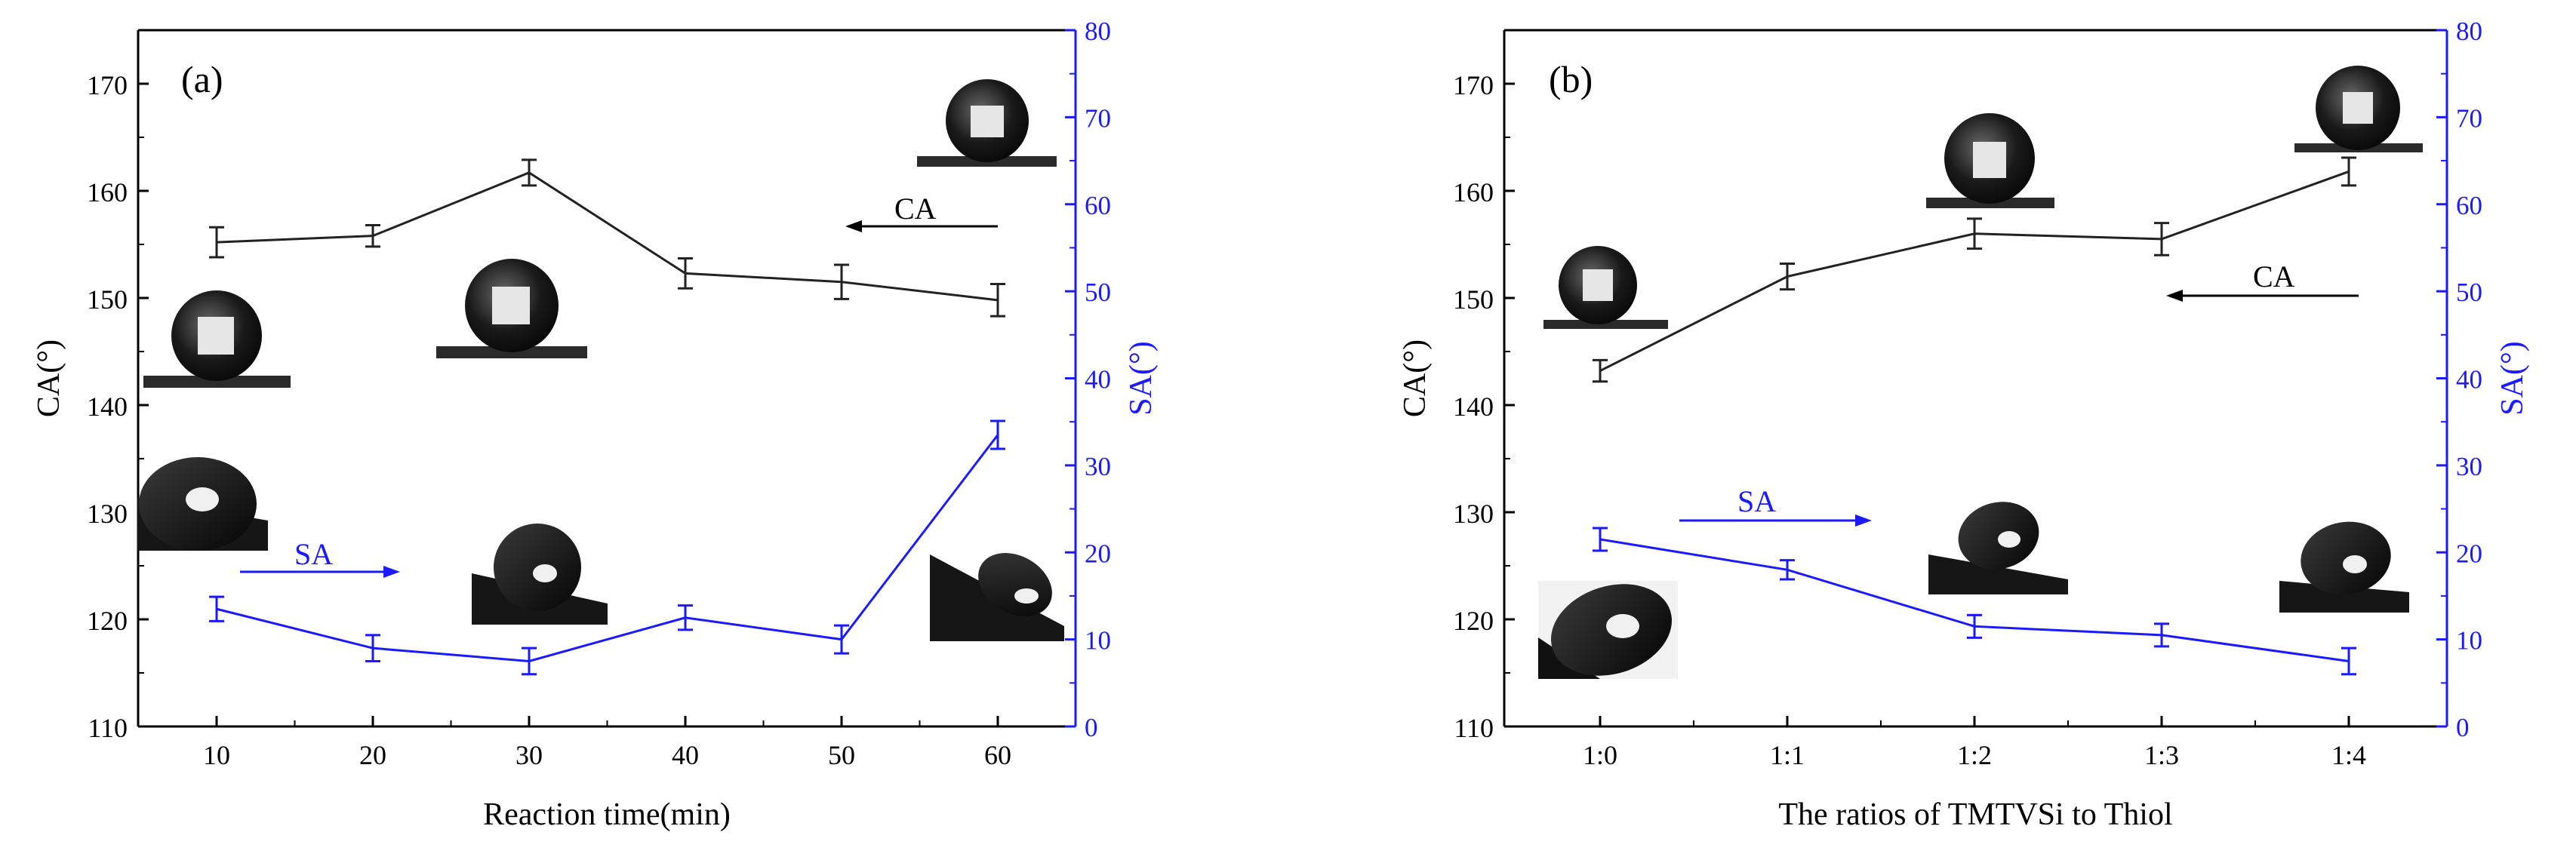 This screenshot has height=863, width=2576. Describe the element at coordinates (685, 755) in the screenshot. I see `x-tick-label: 40` at that location.